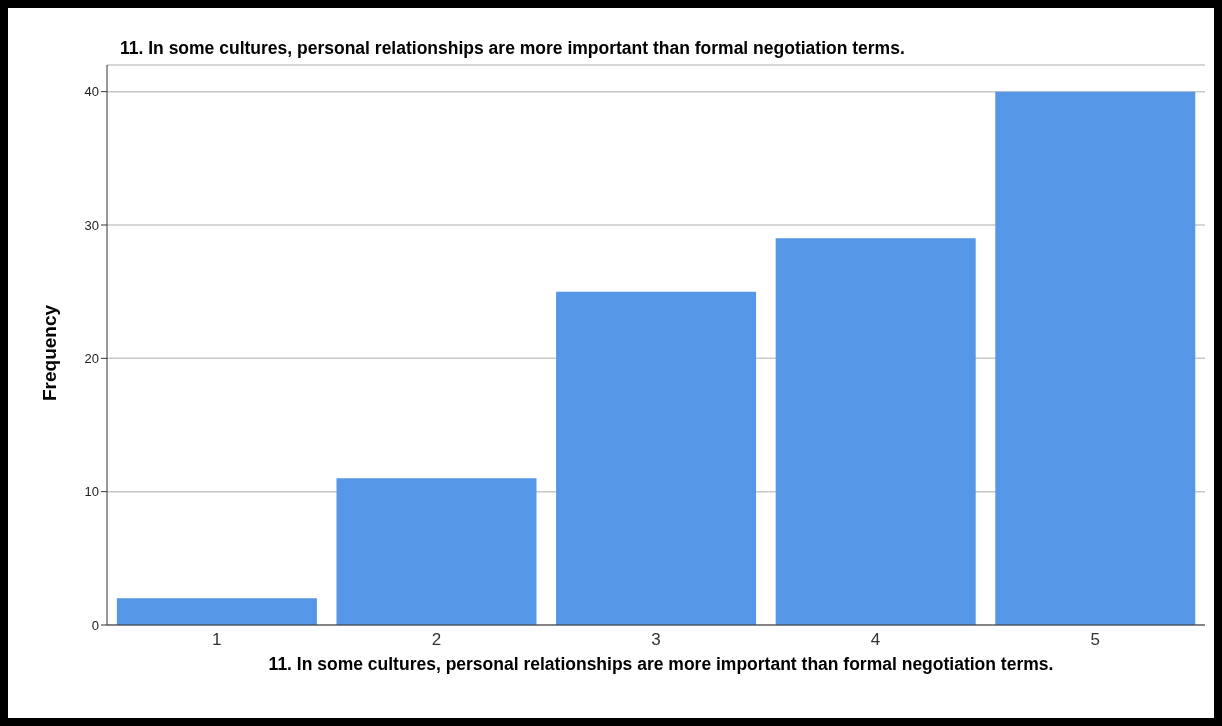 This screenshot has height=726, width=1222. Describe the element at coordinates (875, 640) in the screenshot. I see `x-tick-label: 4` at that location.